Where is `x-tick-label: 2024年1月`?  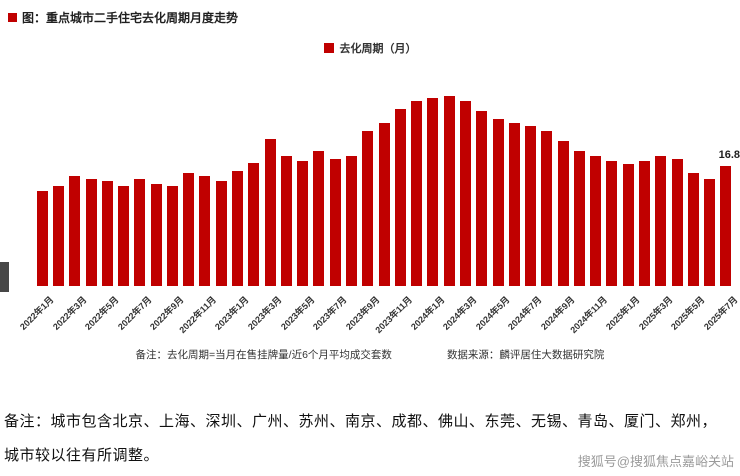 x-tick-label: 2024年1月 is located at coordinates (427, 313).